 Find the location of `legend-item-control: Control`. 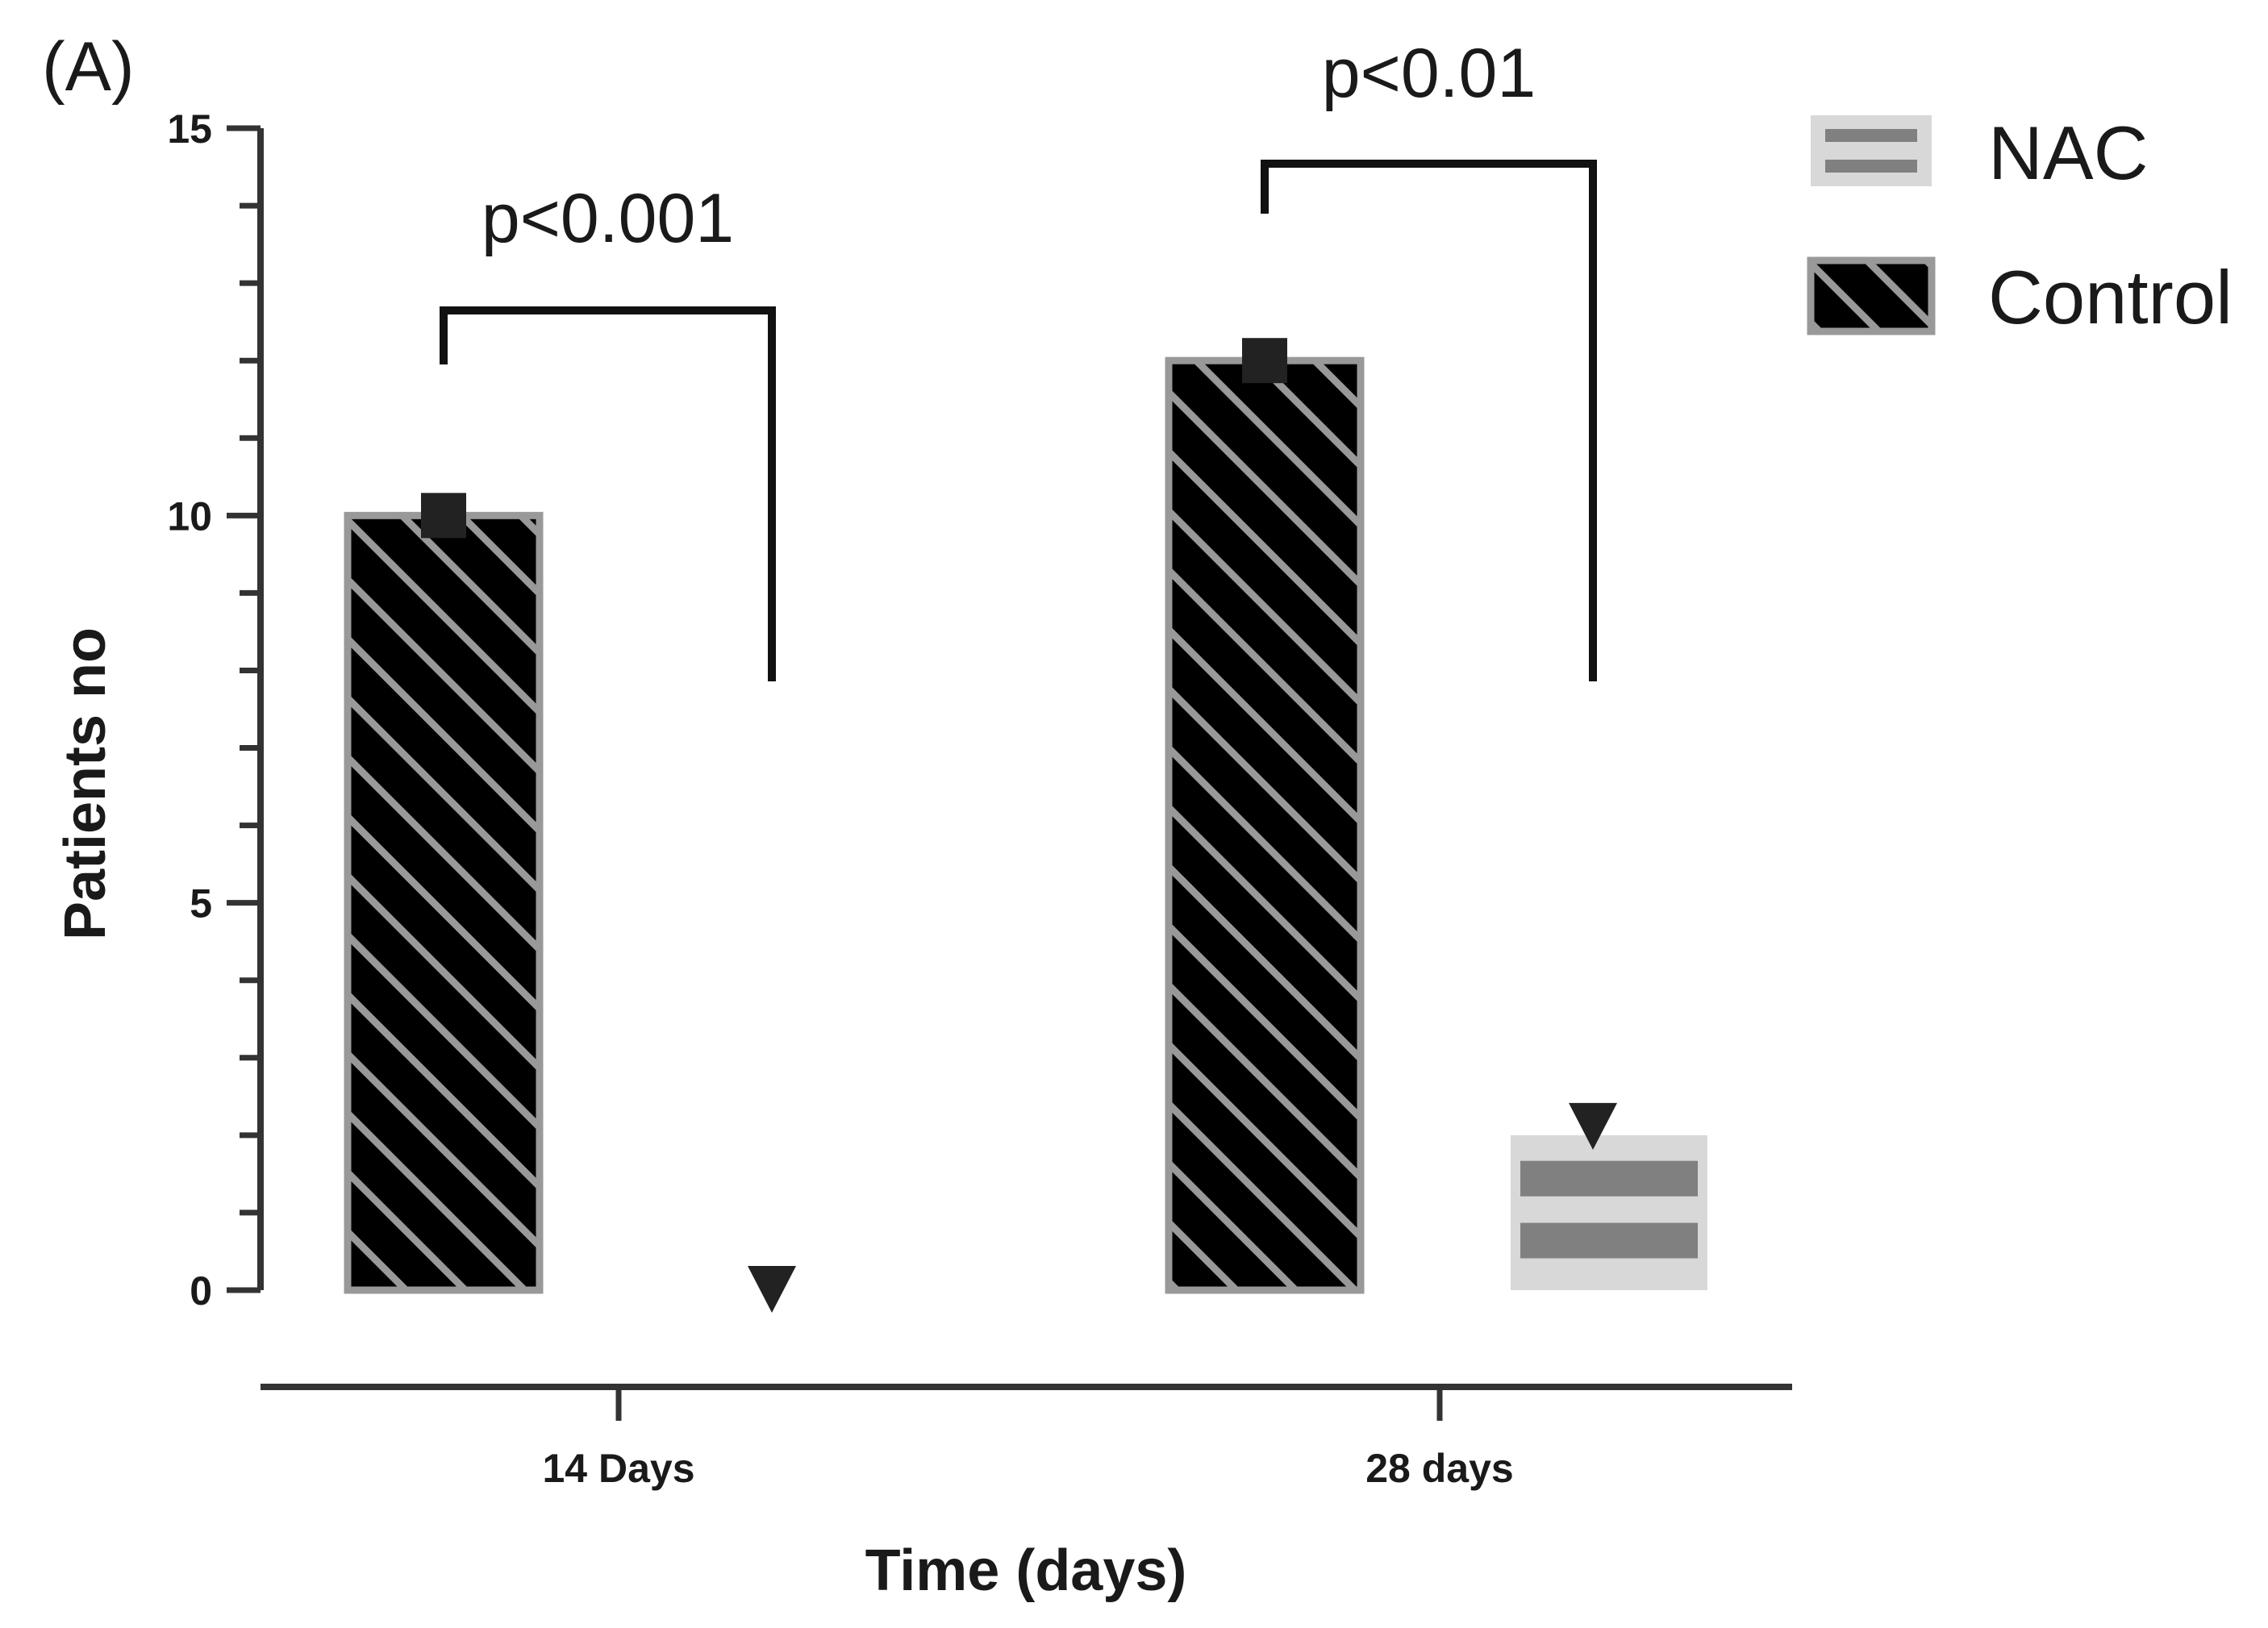

legend-item-control: Control is located at coordinates (2020, 297).